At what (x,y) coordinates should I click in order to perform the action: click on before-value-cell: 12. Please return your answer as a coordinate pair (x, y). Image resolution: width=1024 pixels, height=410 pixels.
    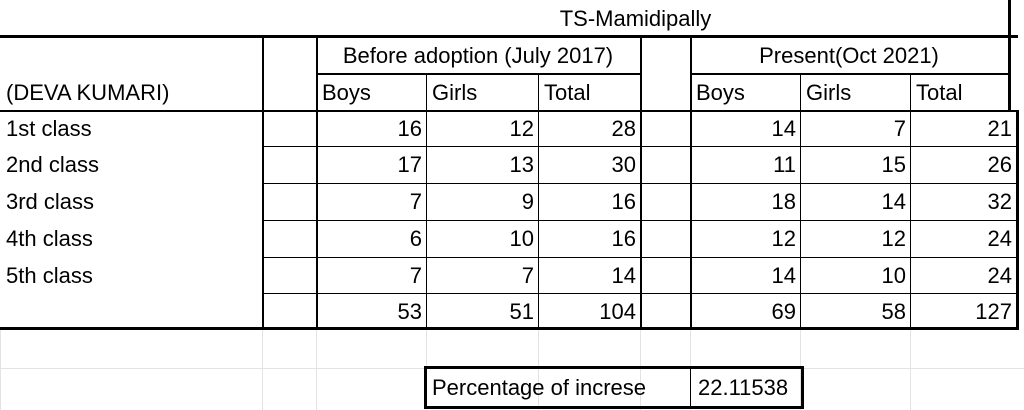
    Looking at the image, I should click on (521, 128).